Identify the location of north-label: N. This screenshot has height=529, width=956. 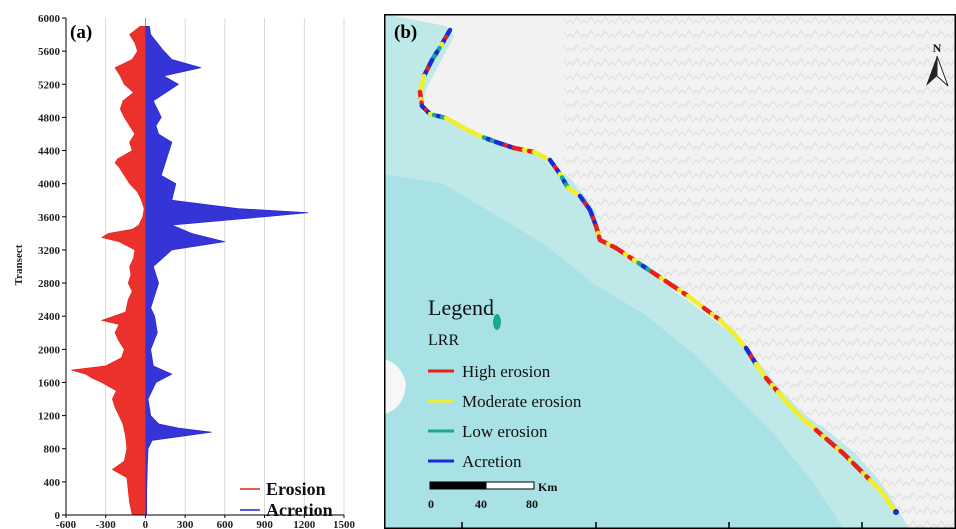
(937, 48).